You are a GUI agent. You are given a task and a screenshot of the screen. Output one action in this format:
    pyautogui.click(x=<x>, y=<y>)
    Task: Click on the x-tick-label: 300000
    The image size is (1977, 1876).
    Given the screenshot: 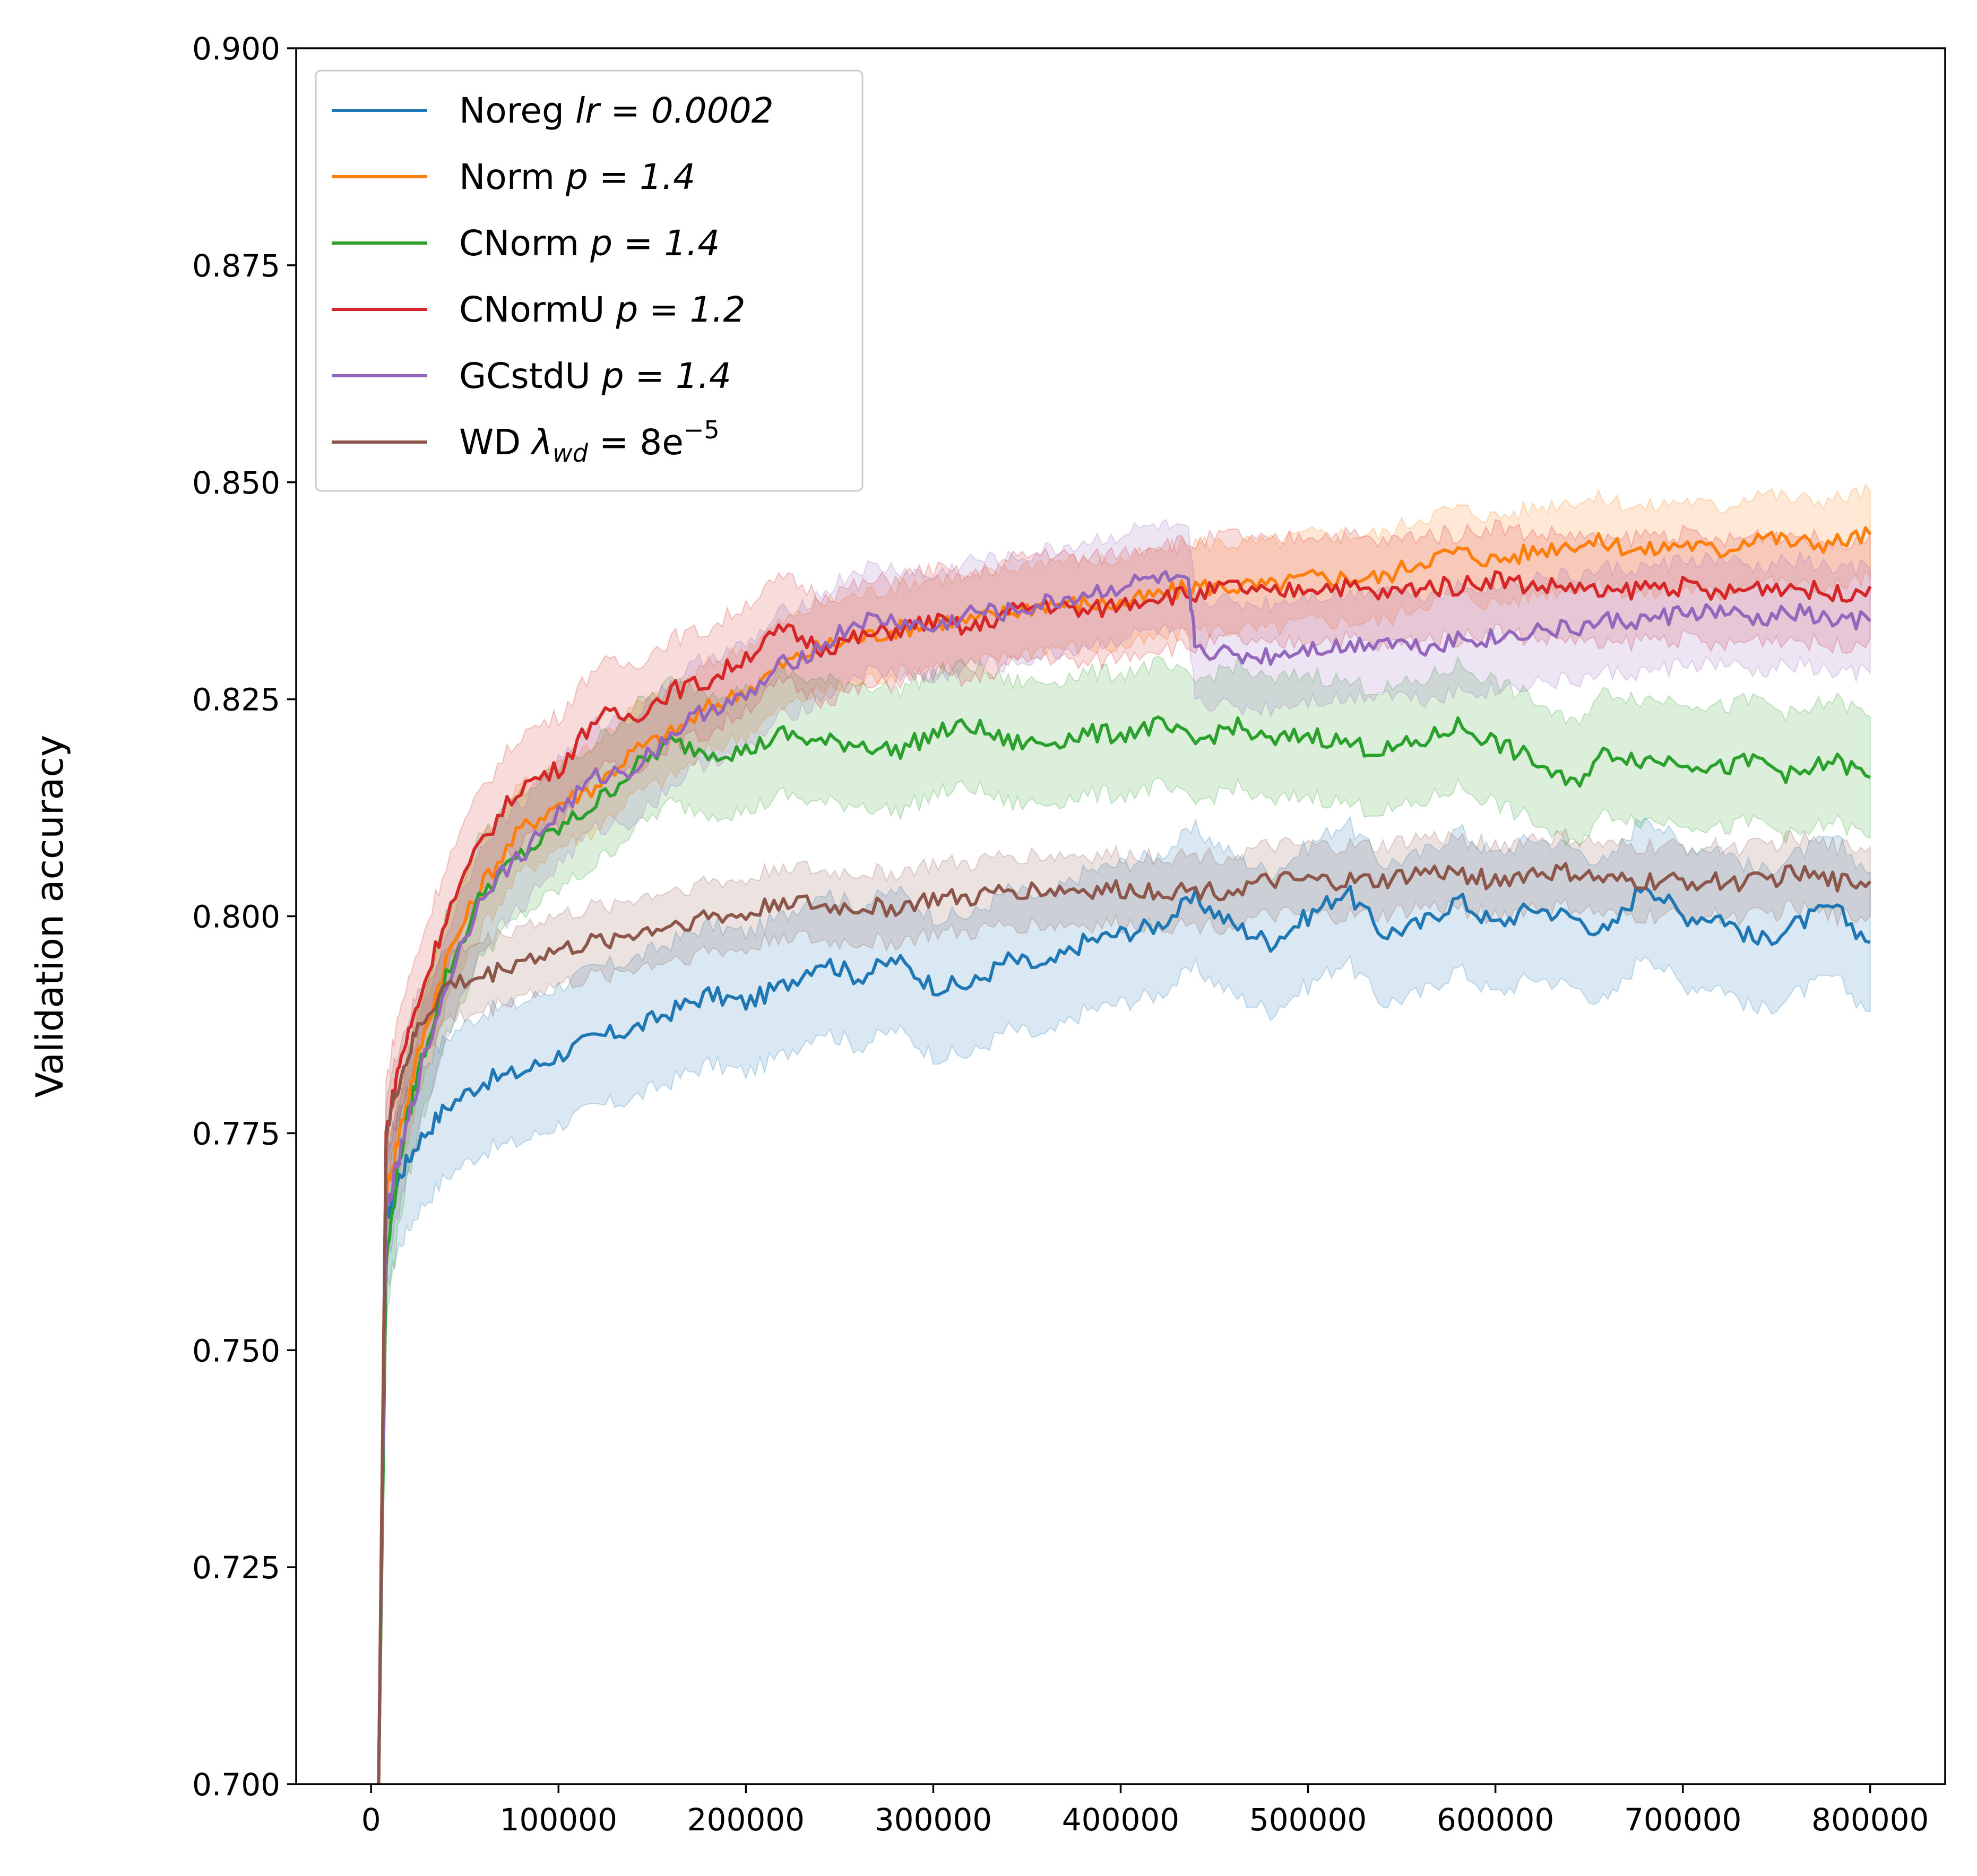 What is the action you would take?
    pyautogui.click(x=933, y=1820)
    